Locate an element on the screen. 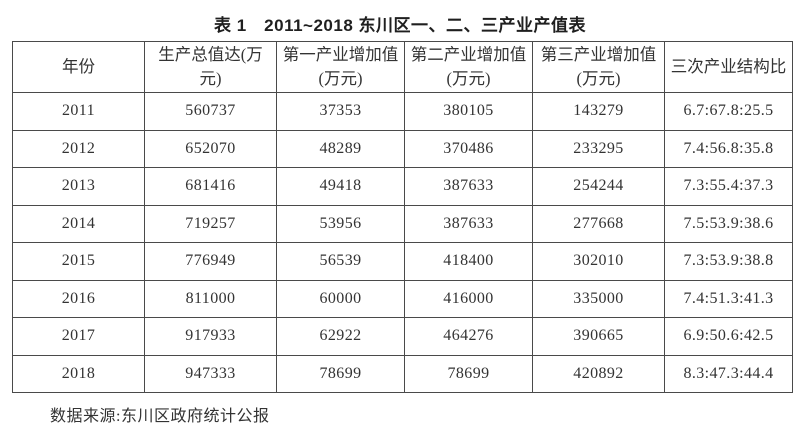 This screenshot has height=428, width=800. structure-ratio-cell: 7.3:55.4:37.3 is located at coordinates (728, 186).